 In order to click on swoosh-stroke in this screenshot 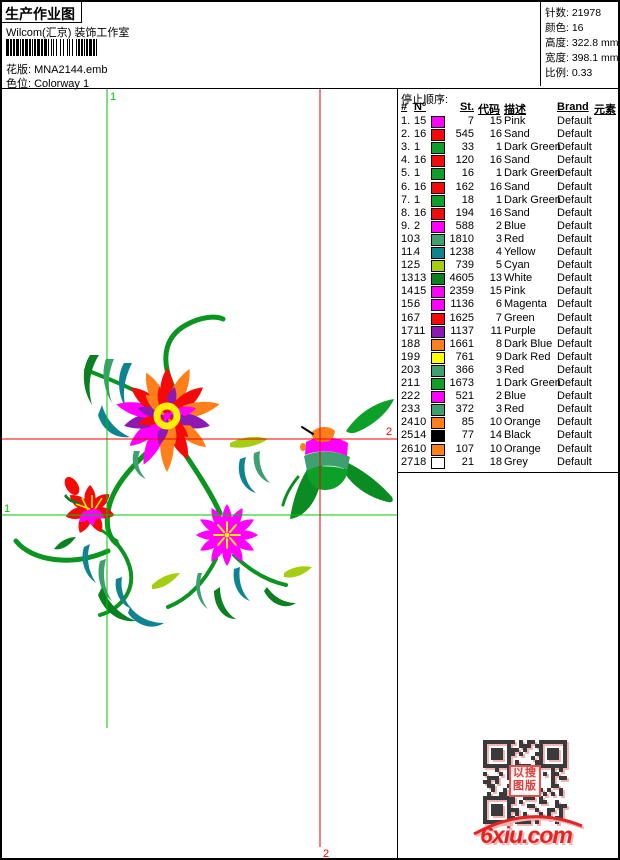, I will do `click(528, 825)`.